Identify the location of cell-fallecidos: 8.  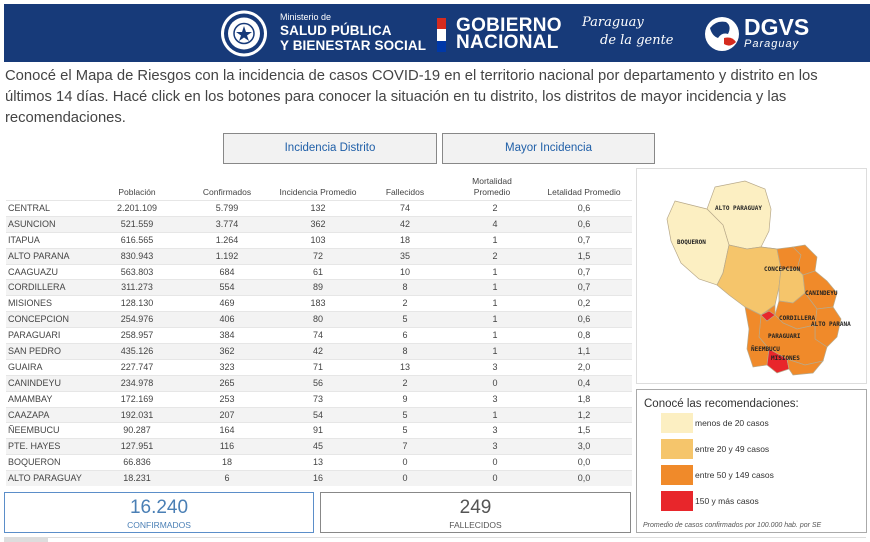
(405, 351).